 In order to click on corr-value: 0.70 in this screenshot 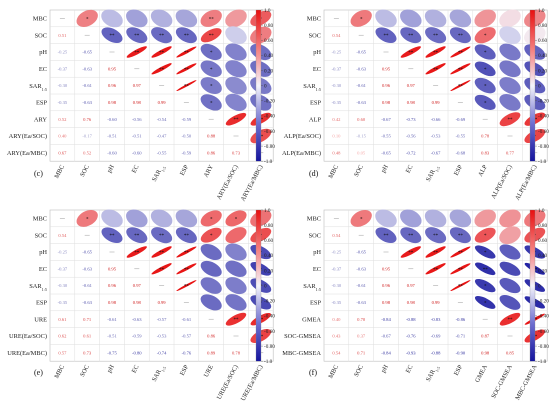, I will do `click(361, 319)`.